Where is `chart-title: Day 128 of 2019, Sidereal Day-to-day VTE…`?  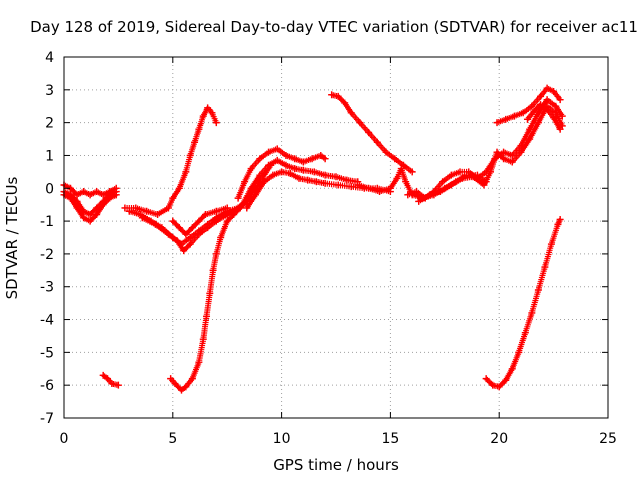
chart-title: Day 128 of 2019, Sidereal Day-to-day VTE… is located at coordinates (334, 27).